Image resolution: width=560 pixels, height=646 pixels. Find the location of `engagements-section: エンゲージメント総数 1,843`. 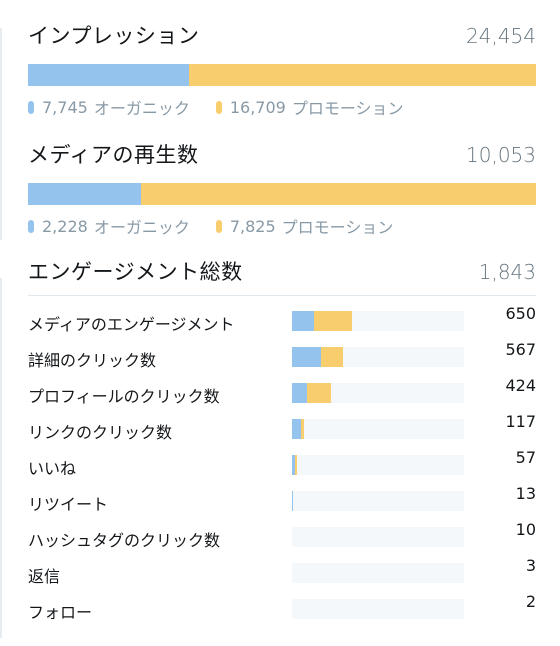

engagements-section: エンゲージメント総数 1,843 is located at coordinates (282, 271).